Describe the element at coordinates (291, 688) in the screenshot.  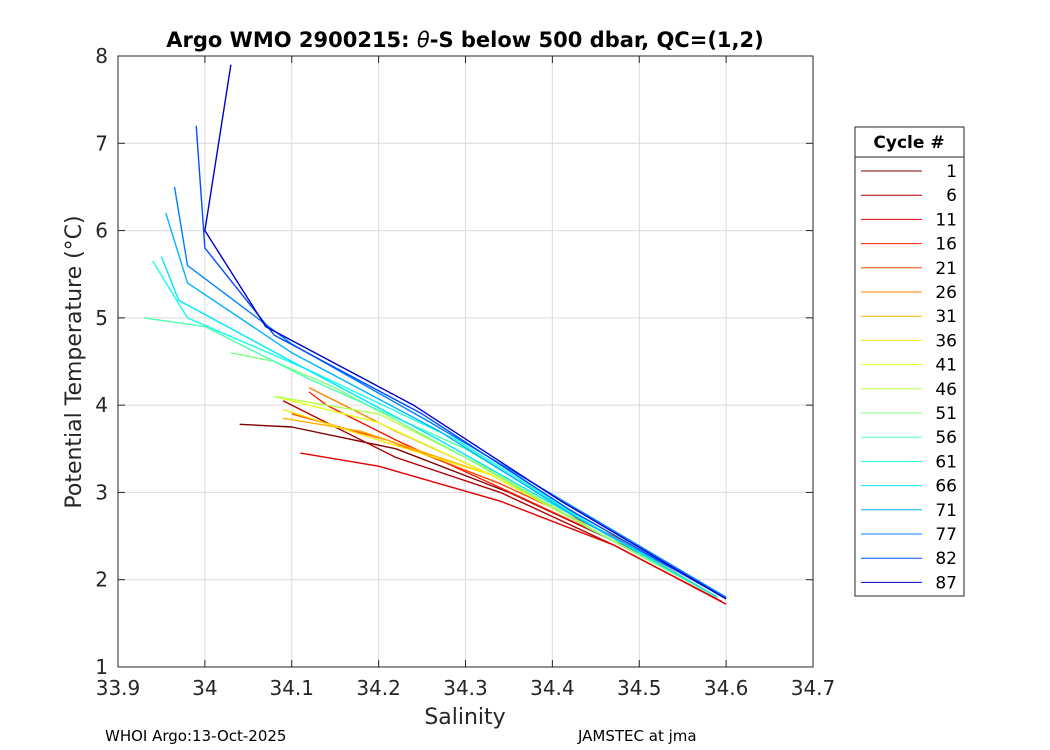
I see `x-tick-label: 34.1` at that location.